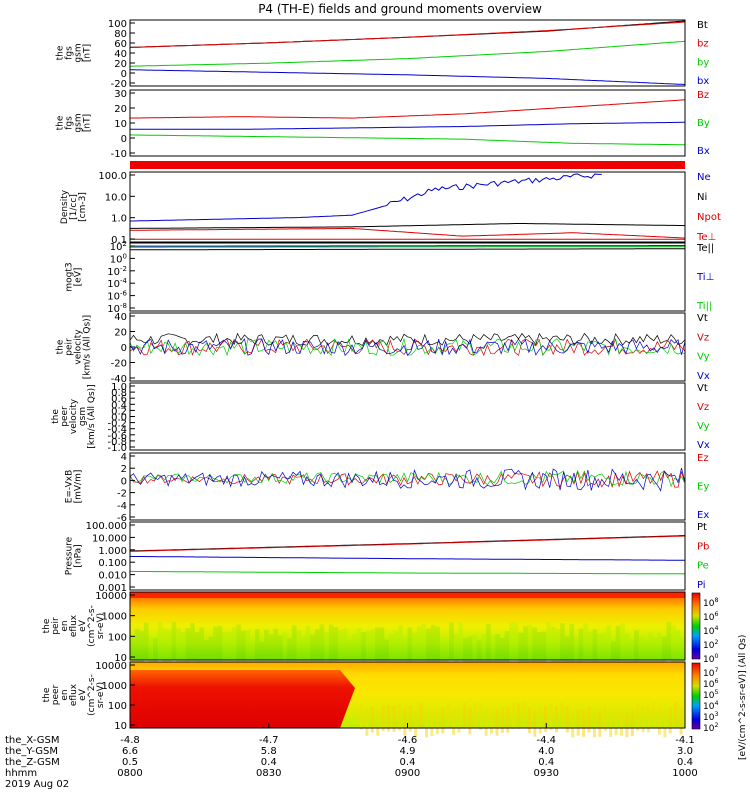 This screenshot has width=750, height=800. I want to click on footer-value-hhmm: 0900, so click(407, 773).